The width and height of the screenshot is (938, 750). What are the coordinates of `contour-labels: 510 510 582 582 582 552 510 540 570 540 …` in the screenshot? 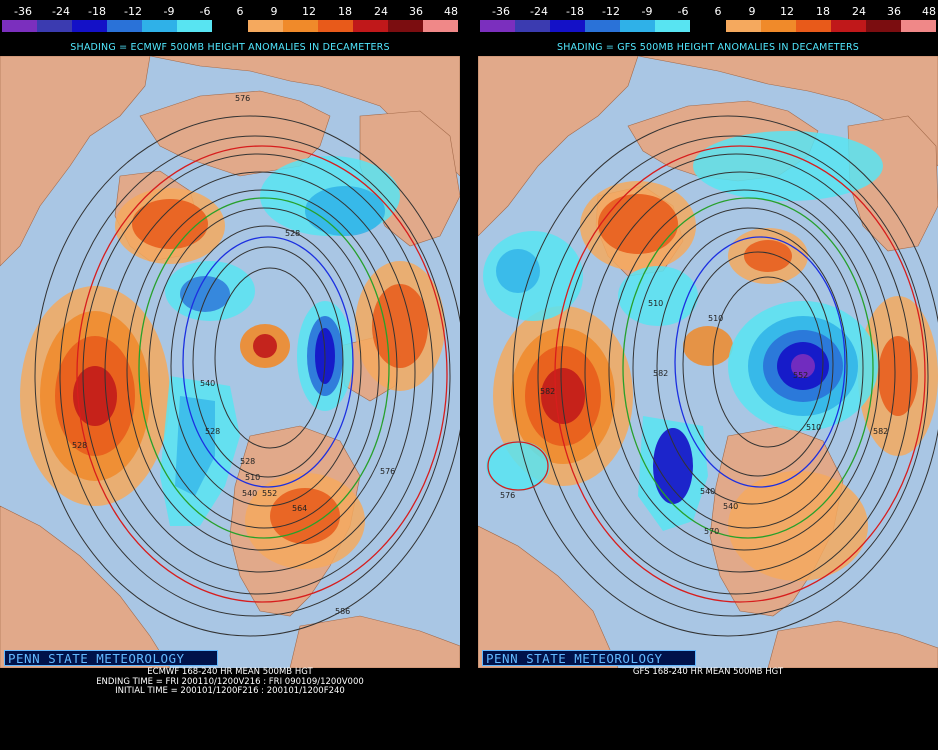 It's located at (694, 417).